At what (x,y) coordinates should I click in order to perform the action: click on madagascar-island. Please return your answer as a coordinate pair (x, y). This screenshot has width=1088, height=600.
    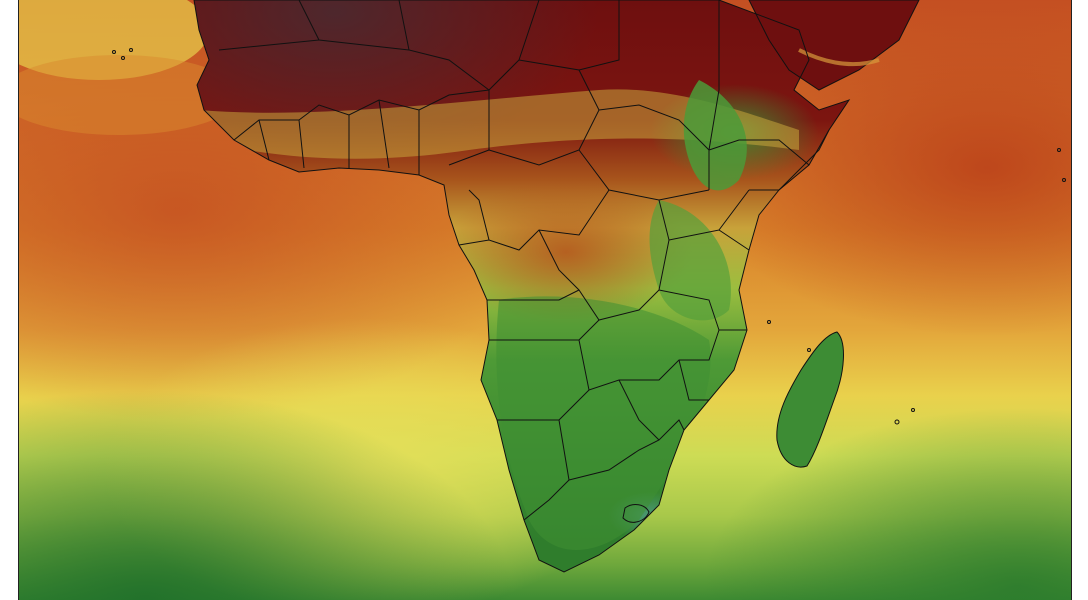
    Looking at the image, I should click on (810, 399).